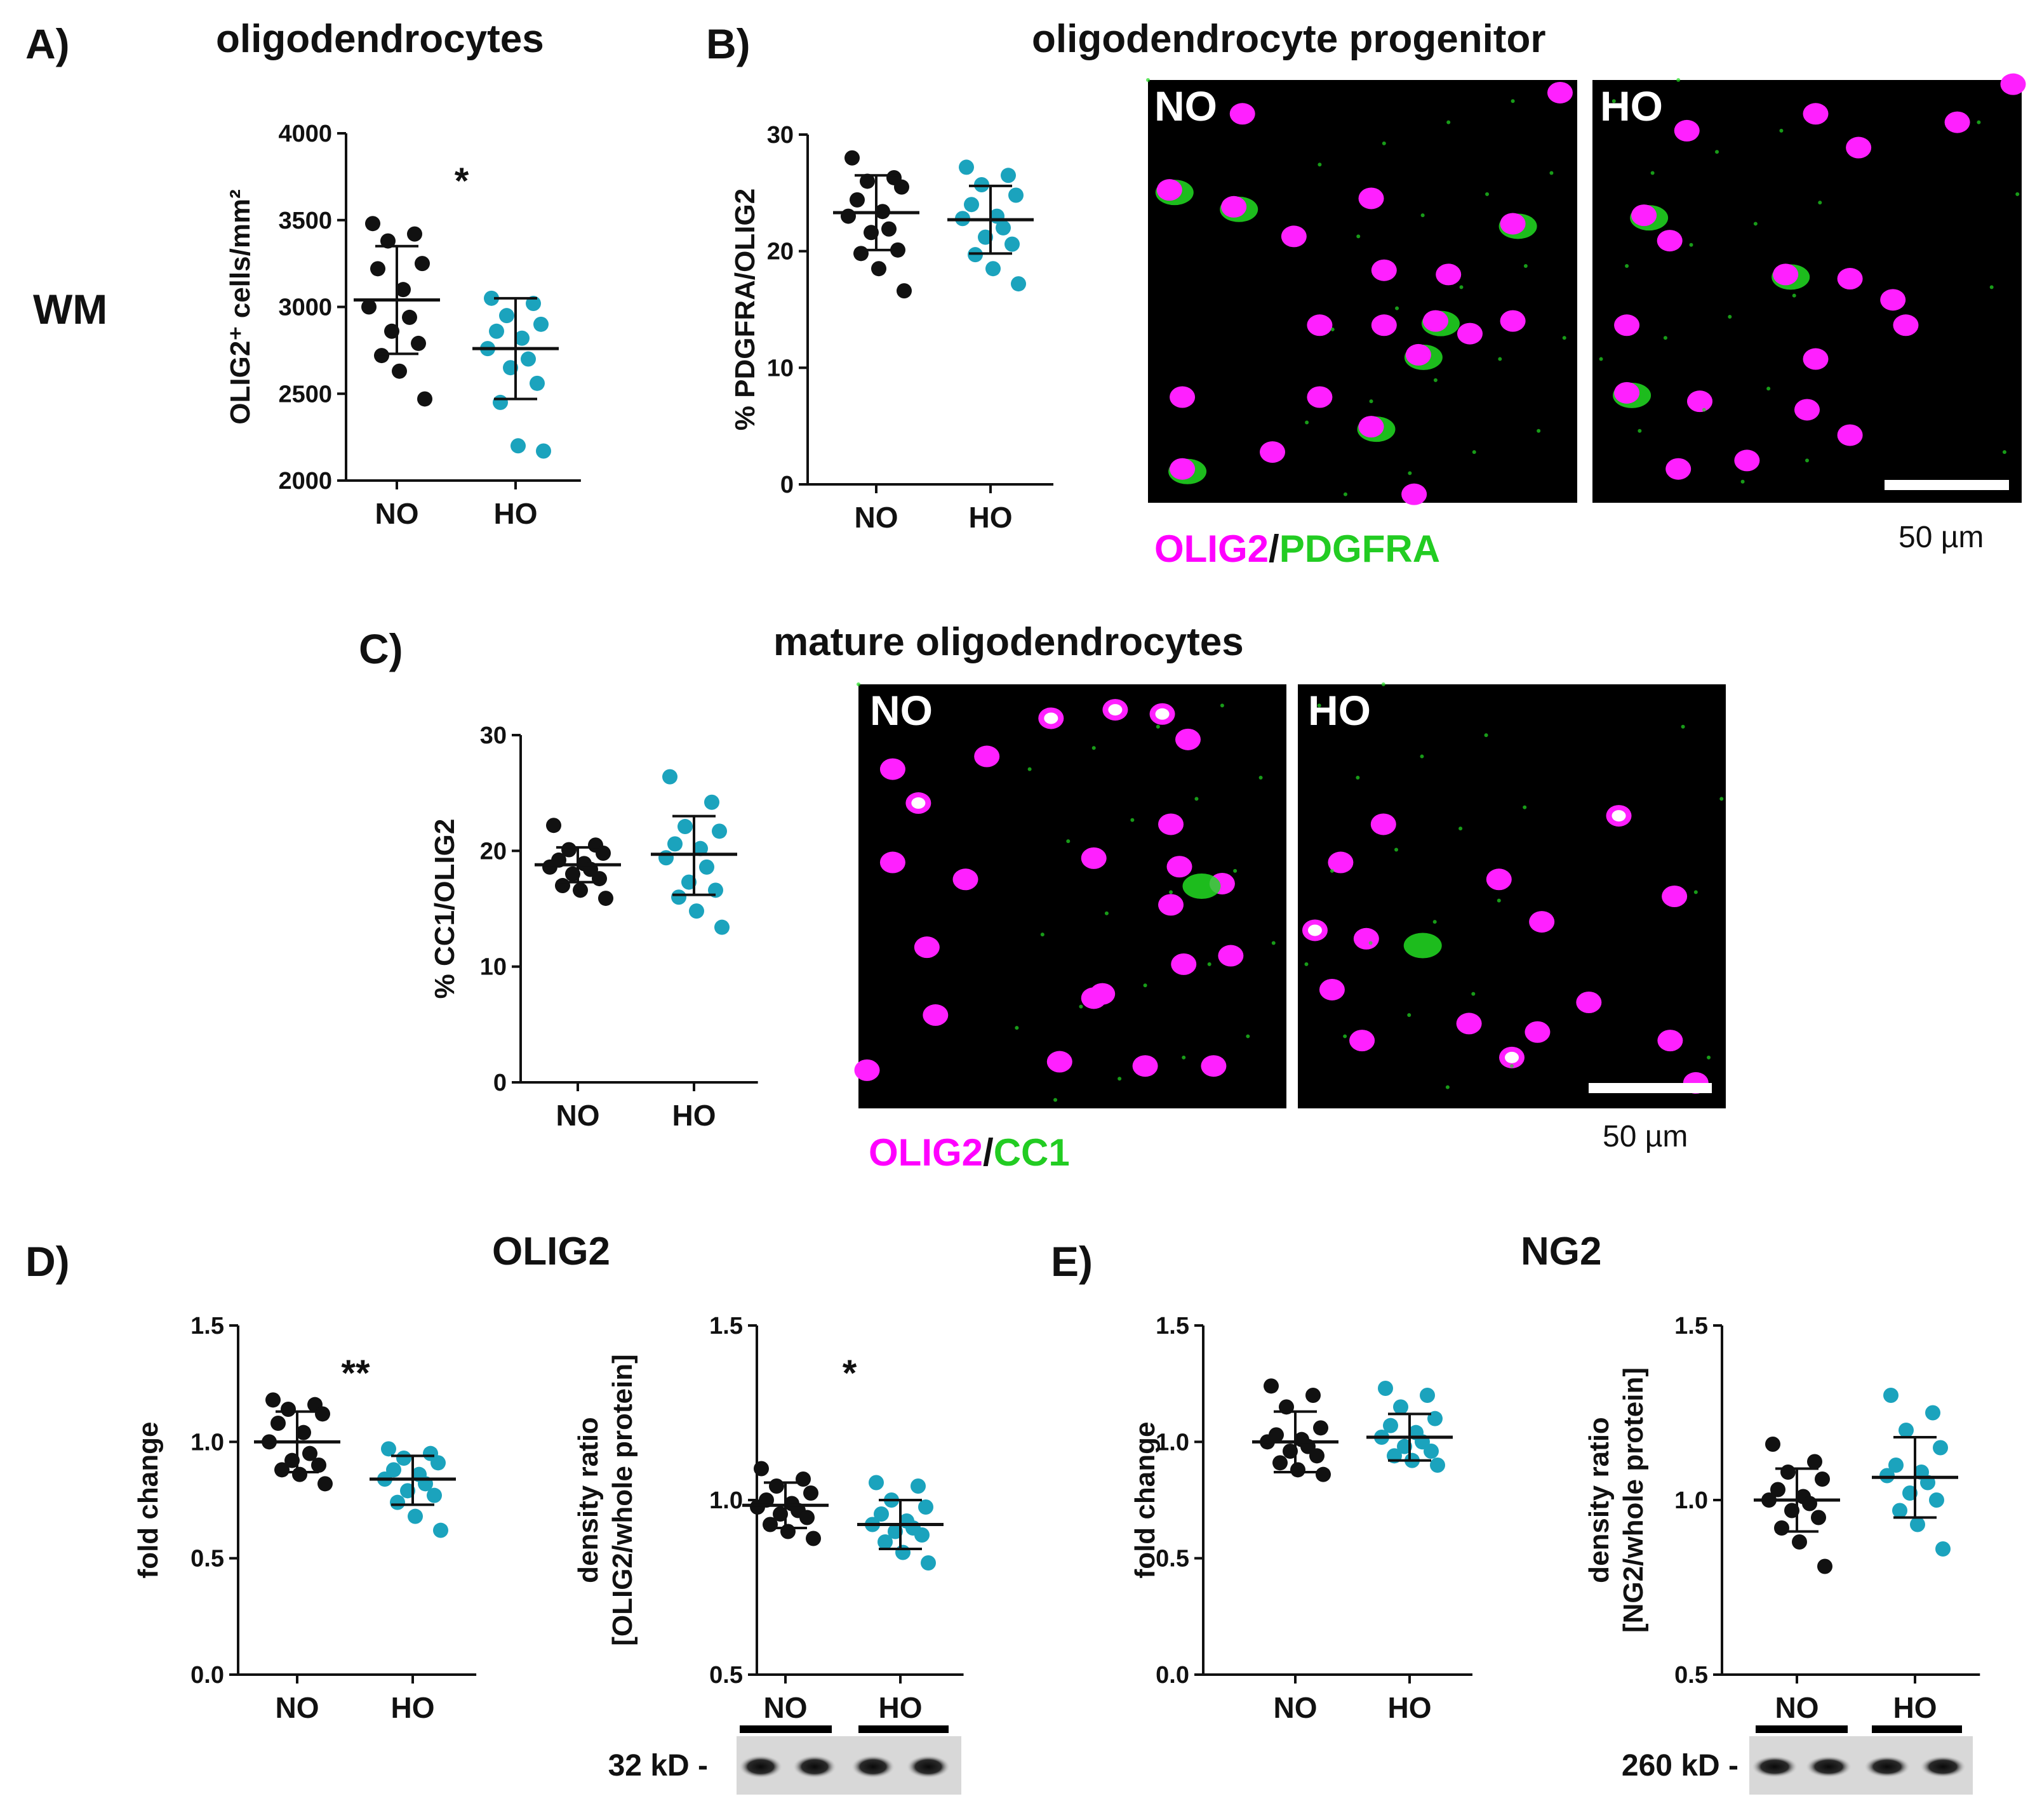  Describe the element at coordinates (148, 1500) in the screenshot. I see `y-axis-label: fold change` at that location.